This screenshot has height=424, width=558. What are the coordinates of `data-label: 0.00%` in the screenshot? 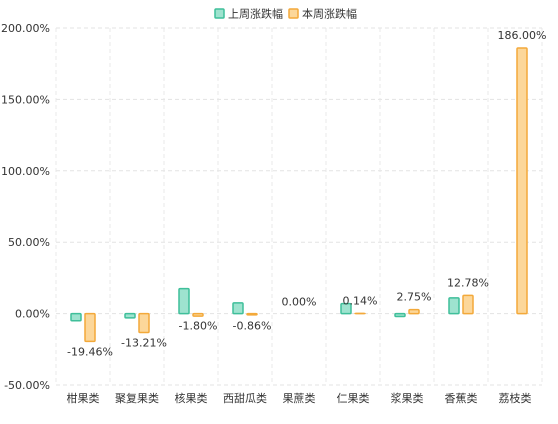 It's located at (299, 302).